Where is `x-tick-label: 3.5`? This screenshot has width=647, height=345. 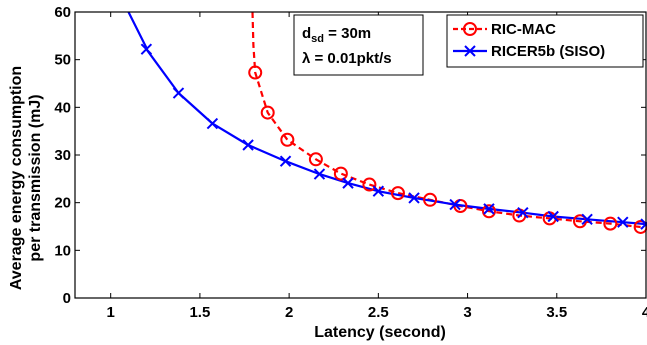 x-tick-label: 3.5 is located at coordinates (556, 312).